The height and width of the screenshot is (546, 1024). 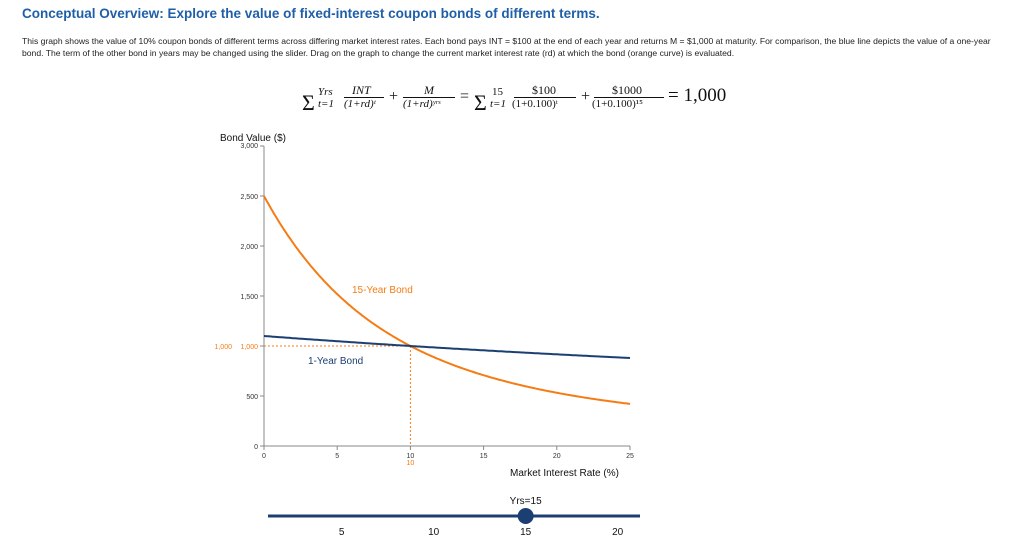 What do you see at coordinates (526, 501) in the screenshot?
I see `slider-value-label: Yrs=15` at bounding box center [526, 501].